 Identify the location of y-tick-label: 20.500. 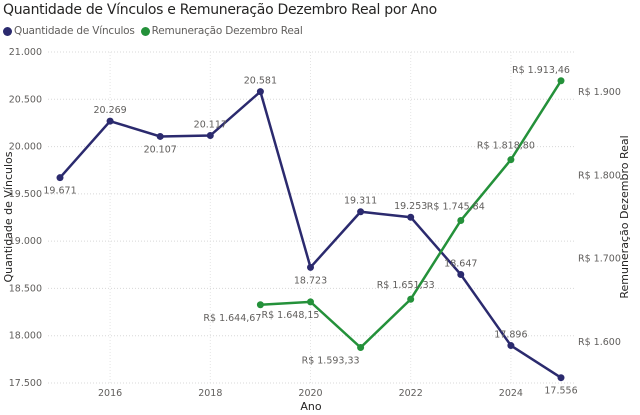
(25, 99).